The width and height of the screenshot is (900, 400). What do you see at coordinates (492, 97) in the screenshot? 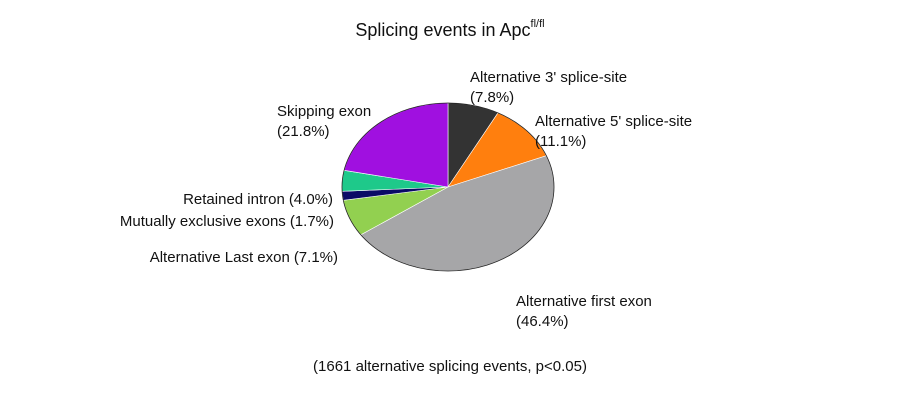
I see `value-label: (7.8%)` at bounding box center [492, 97].